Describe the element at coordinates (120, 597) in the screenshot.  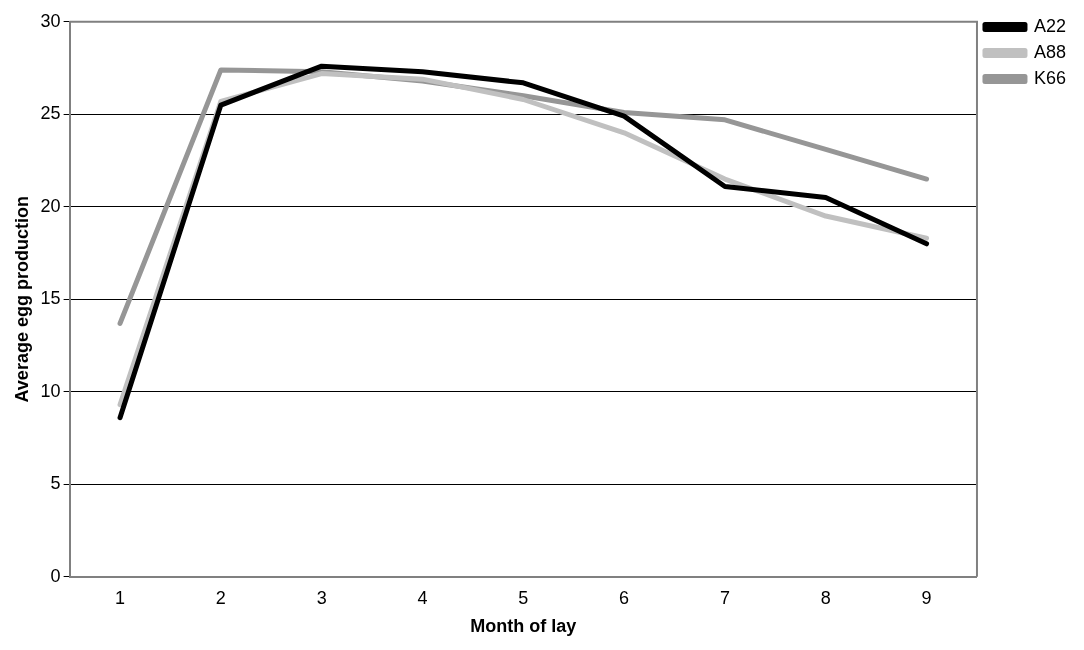
I see `x-tick-label: 1` at that location.